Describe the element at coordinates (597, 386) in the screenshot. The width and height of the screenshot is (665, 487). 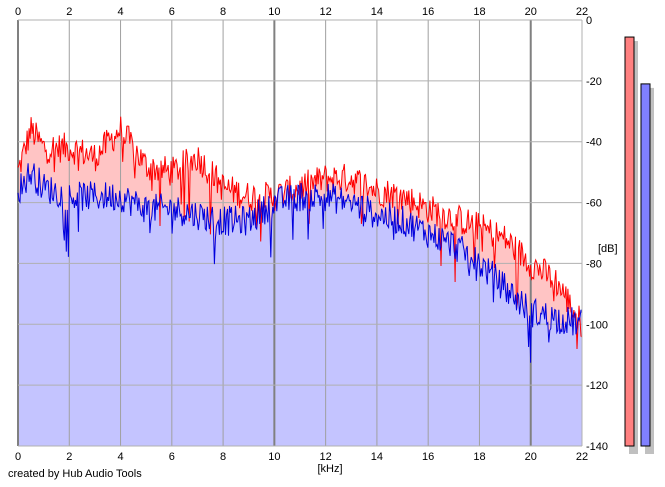
I see `y-tick-label: -120` at that location.